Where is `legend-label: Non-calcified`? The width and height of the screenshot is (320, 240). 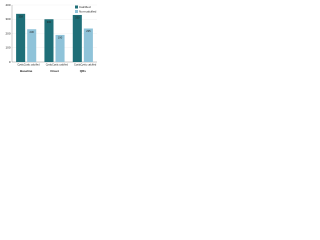 legend-label: Non-calcified is located at coordinates (88, 11).